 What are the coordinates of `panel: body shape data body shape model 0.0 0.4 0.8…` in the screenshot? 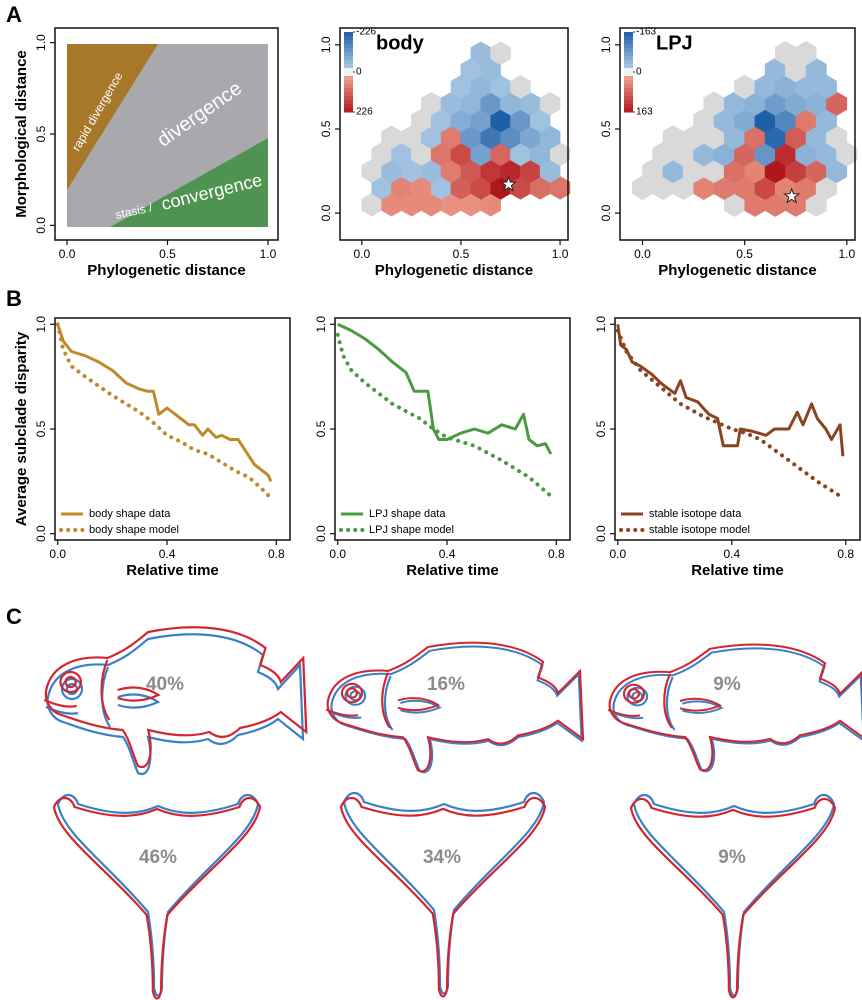 It's located at (152, 447).